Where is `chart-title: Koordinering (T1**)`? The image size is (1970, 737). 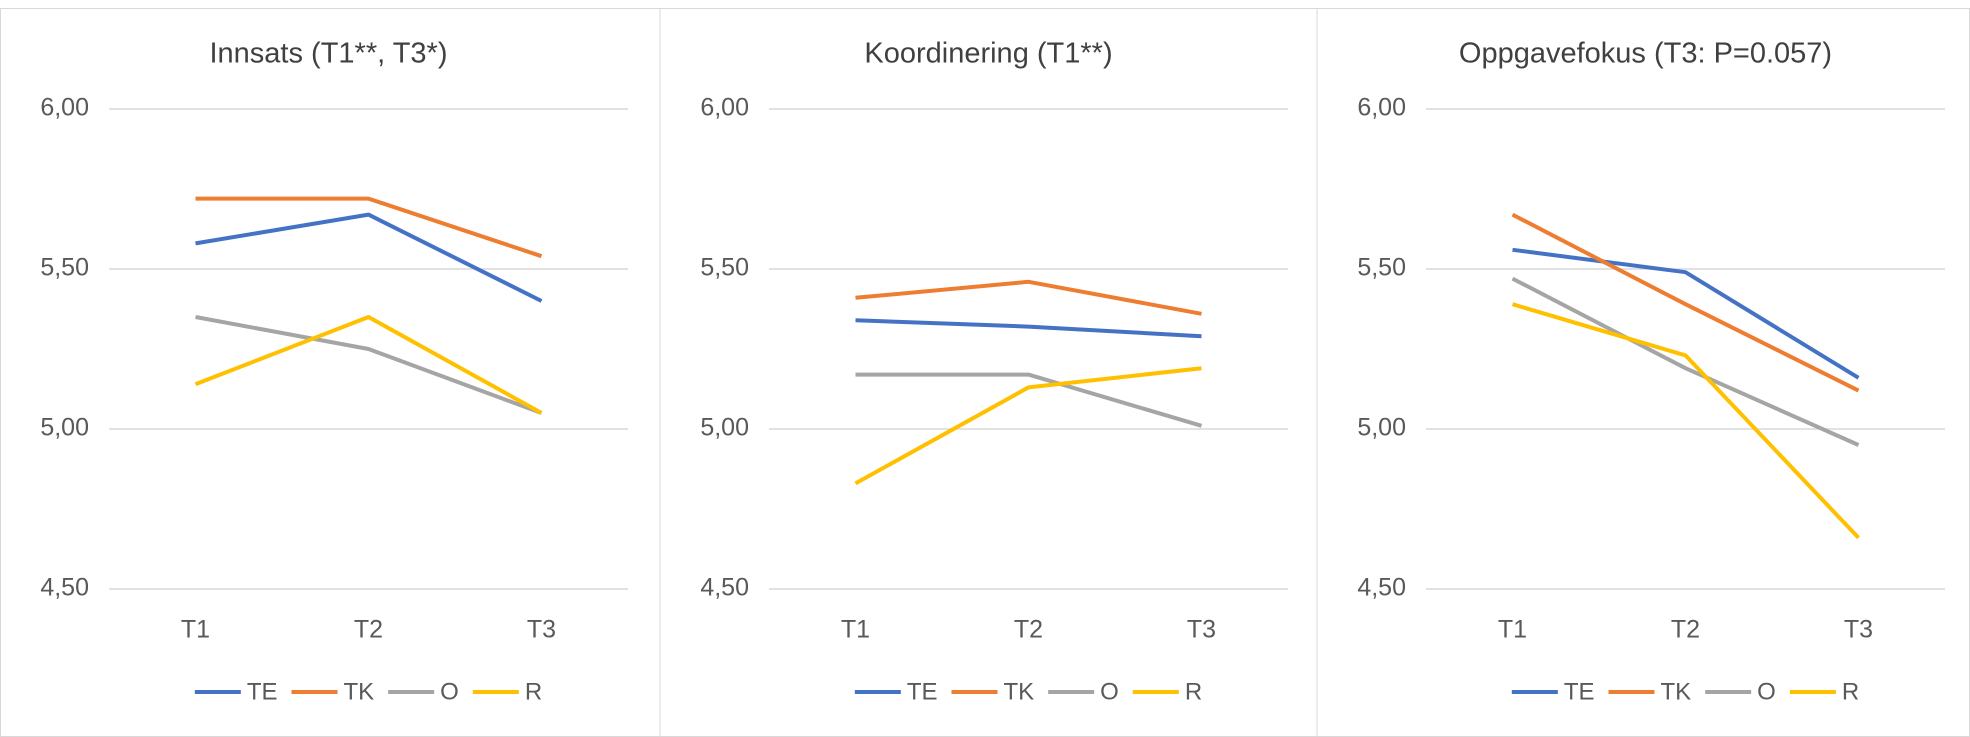 chart-title: Koordinering (T1**) is located at coordinates (988, 54).